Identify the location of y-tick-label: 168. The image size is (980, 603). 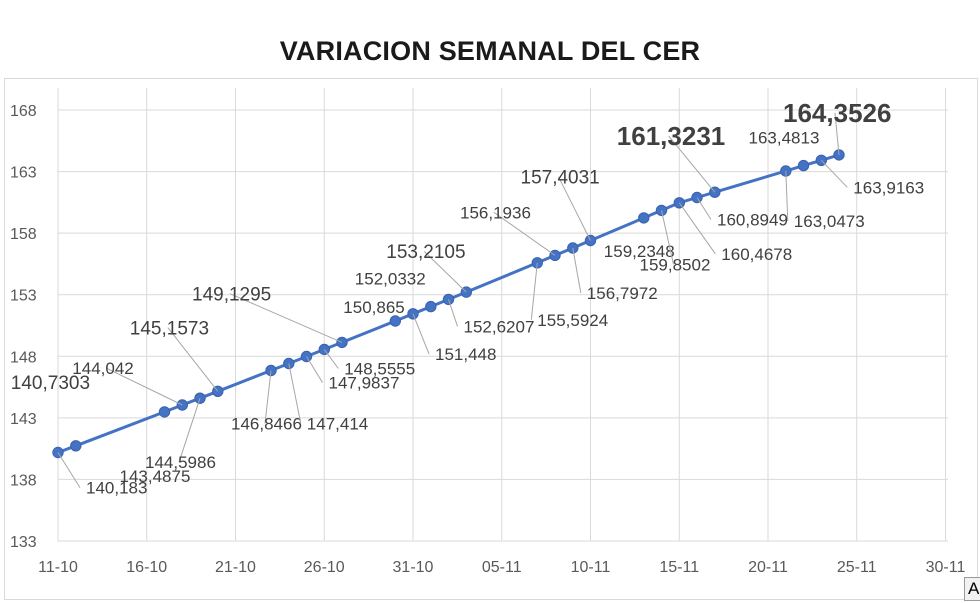
(23, 111).